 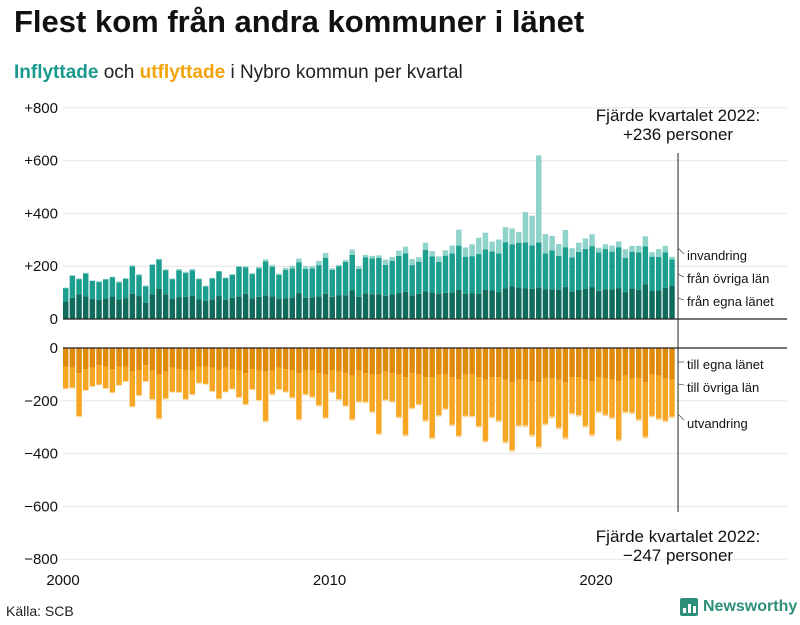 I want to click on source-note: Källa: SCB, so click(x=40, y=611).